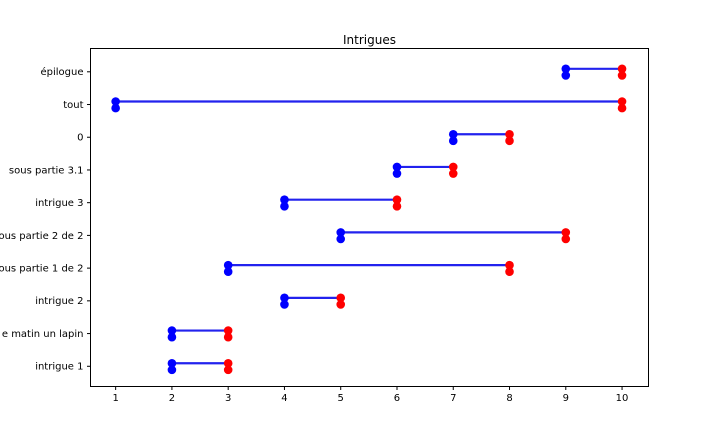  What do you see at coordinates (42, 269) in the screenshot?
I see `y-tick-label: ous partie 1 de 2` at bounding box center [42, 269].